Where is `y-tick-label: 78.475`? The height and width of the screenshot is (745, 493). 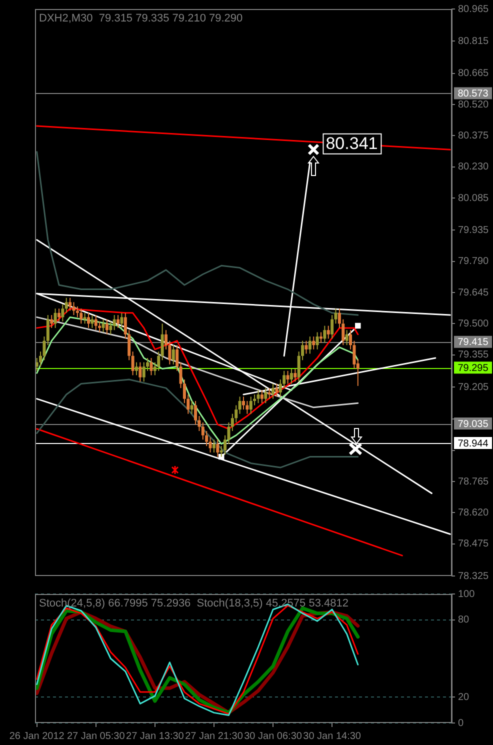
y-tick-label: 78.475 is located at coordinates (474, 544).